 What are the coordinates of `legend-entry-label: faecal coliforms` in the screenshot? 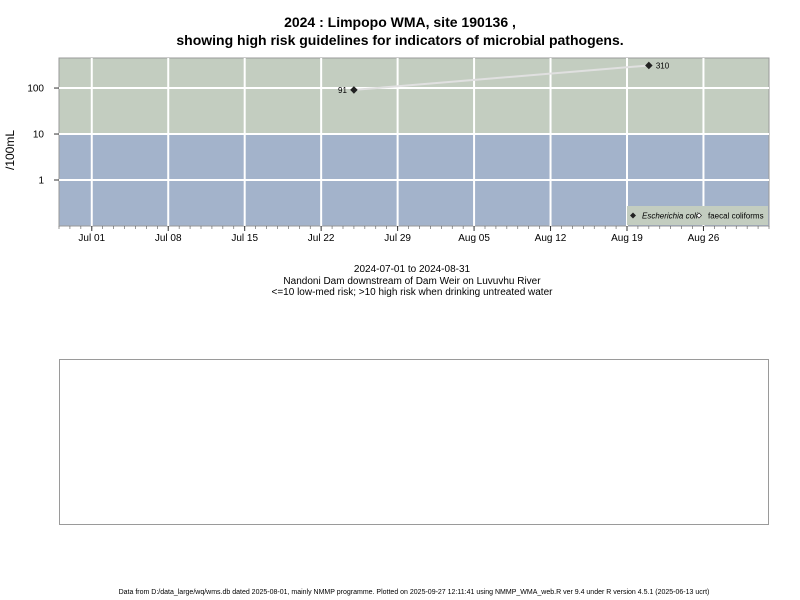 It's located at (736, 216).